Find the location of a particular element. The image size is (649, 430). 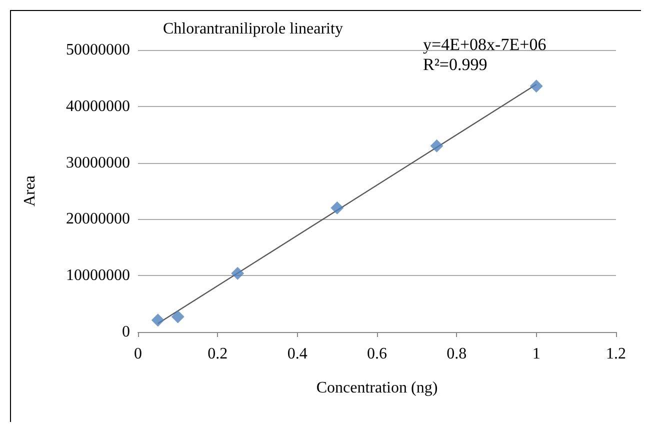

annotation: R²=0.999 is located at coordinates (455, 64).